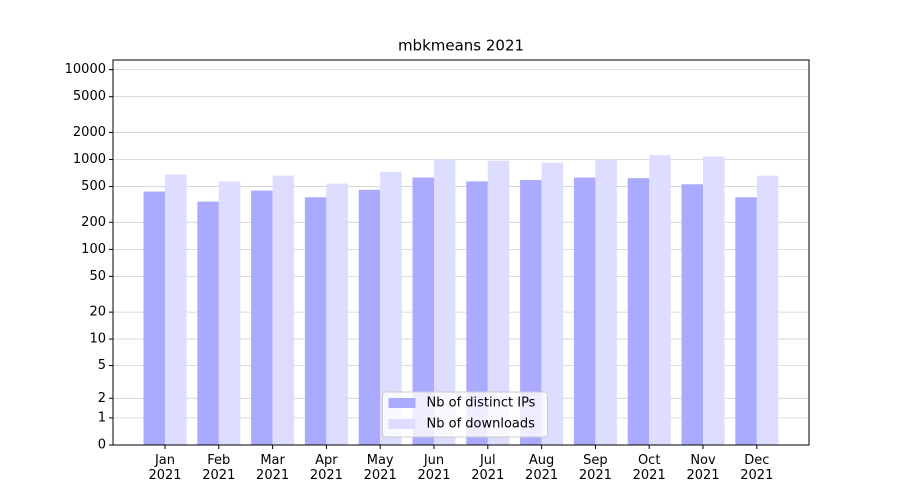  I want to click on x-tick-label: Jan 2021, so click(165, 468).